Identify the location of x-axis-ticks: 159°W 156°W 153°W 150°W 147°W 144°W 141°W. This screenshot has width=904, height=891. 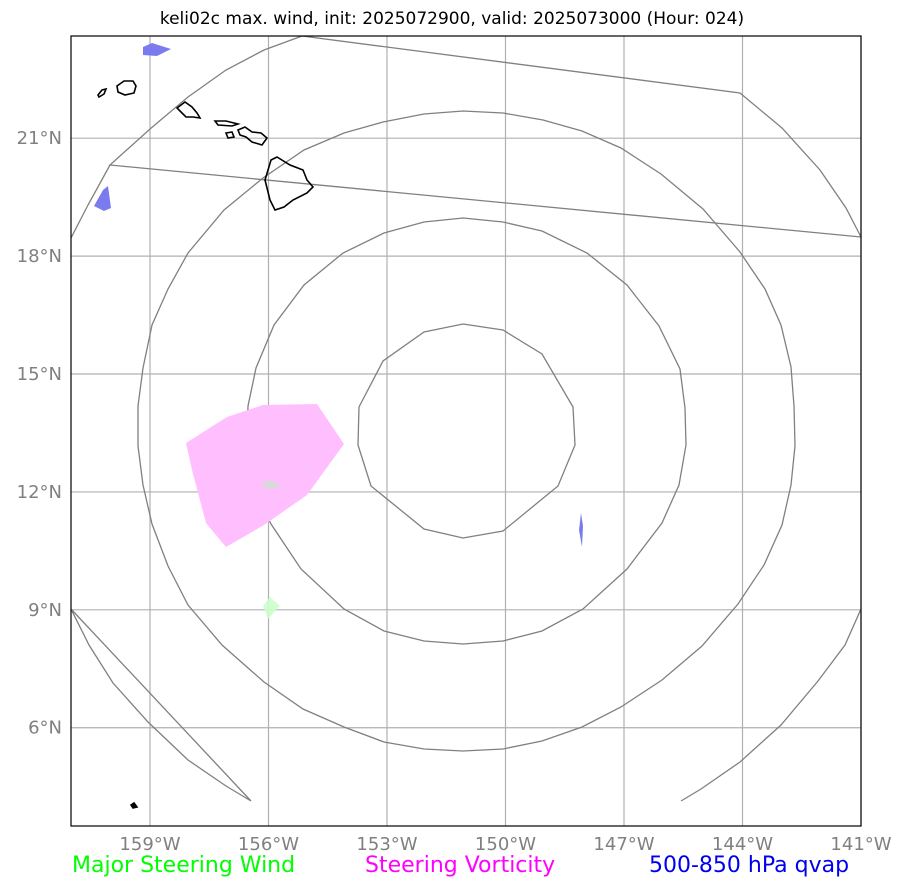
(505, 844).